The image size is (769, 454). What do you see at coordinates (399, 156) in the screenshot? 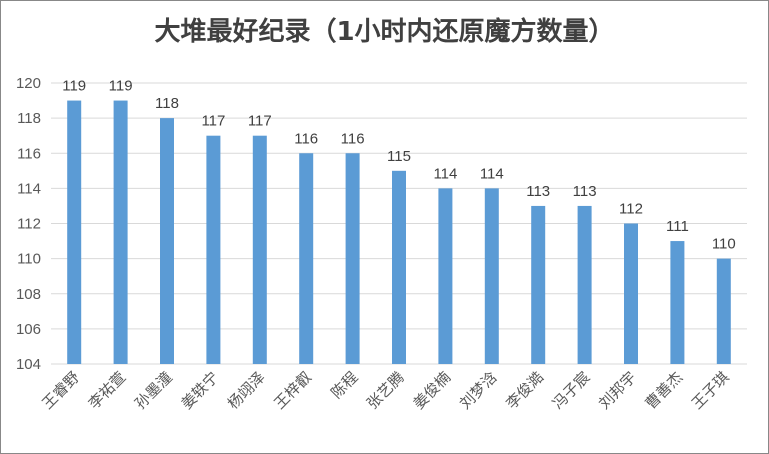
I see `data-label: 115` at bounding box center [399, 156].